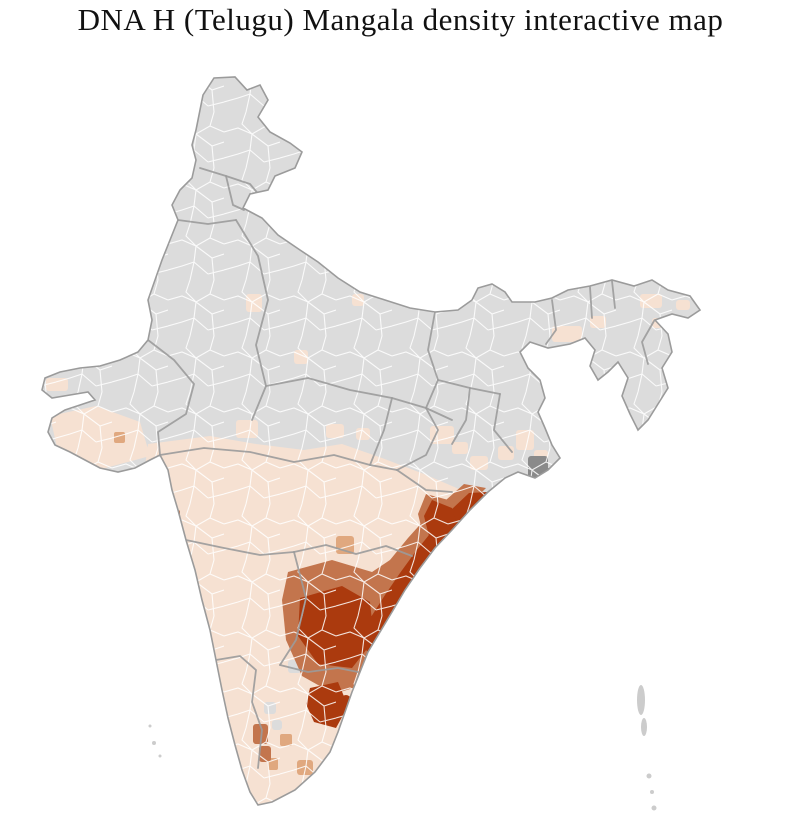 The image size is (801, 837). I want to click on islands, so click(402, 748).